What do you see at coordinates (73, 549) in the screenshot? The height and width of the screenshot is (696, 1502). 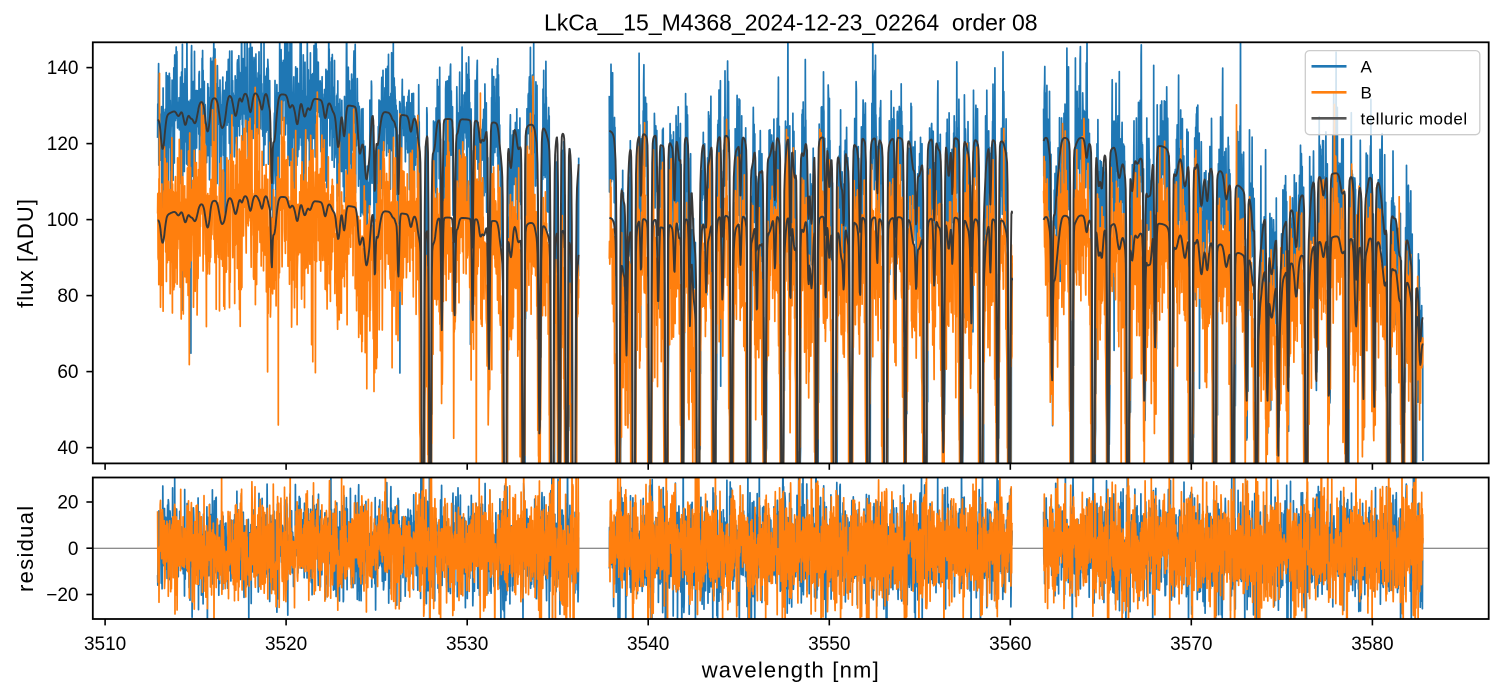 I see `svg-text: 0` at bounding box center [73, 549].